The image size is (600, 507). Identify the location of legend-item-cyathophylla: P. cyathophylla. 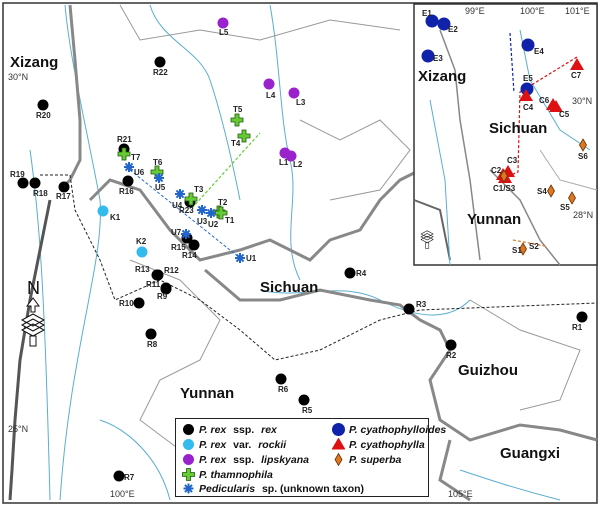
(378, 444).